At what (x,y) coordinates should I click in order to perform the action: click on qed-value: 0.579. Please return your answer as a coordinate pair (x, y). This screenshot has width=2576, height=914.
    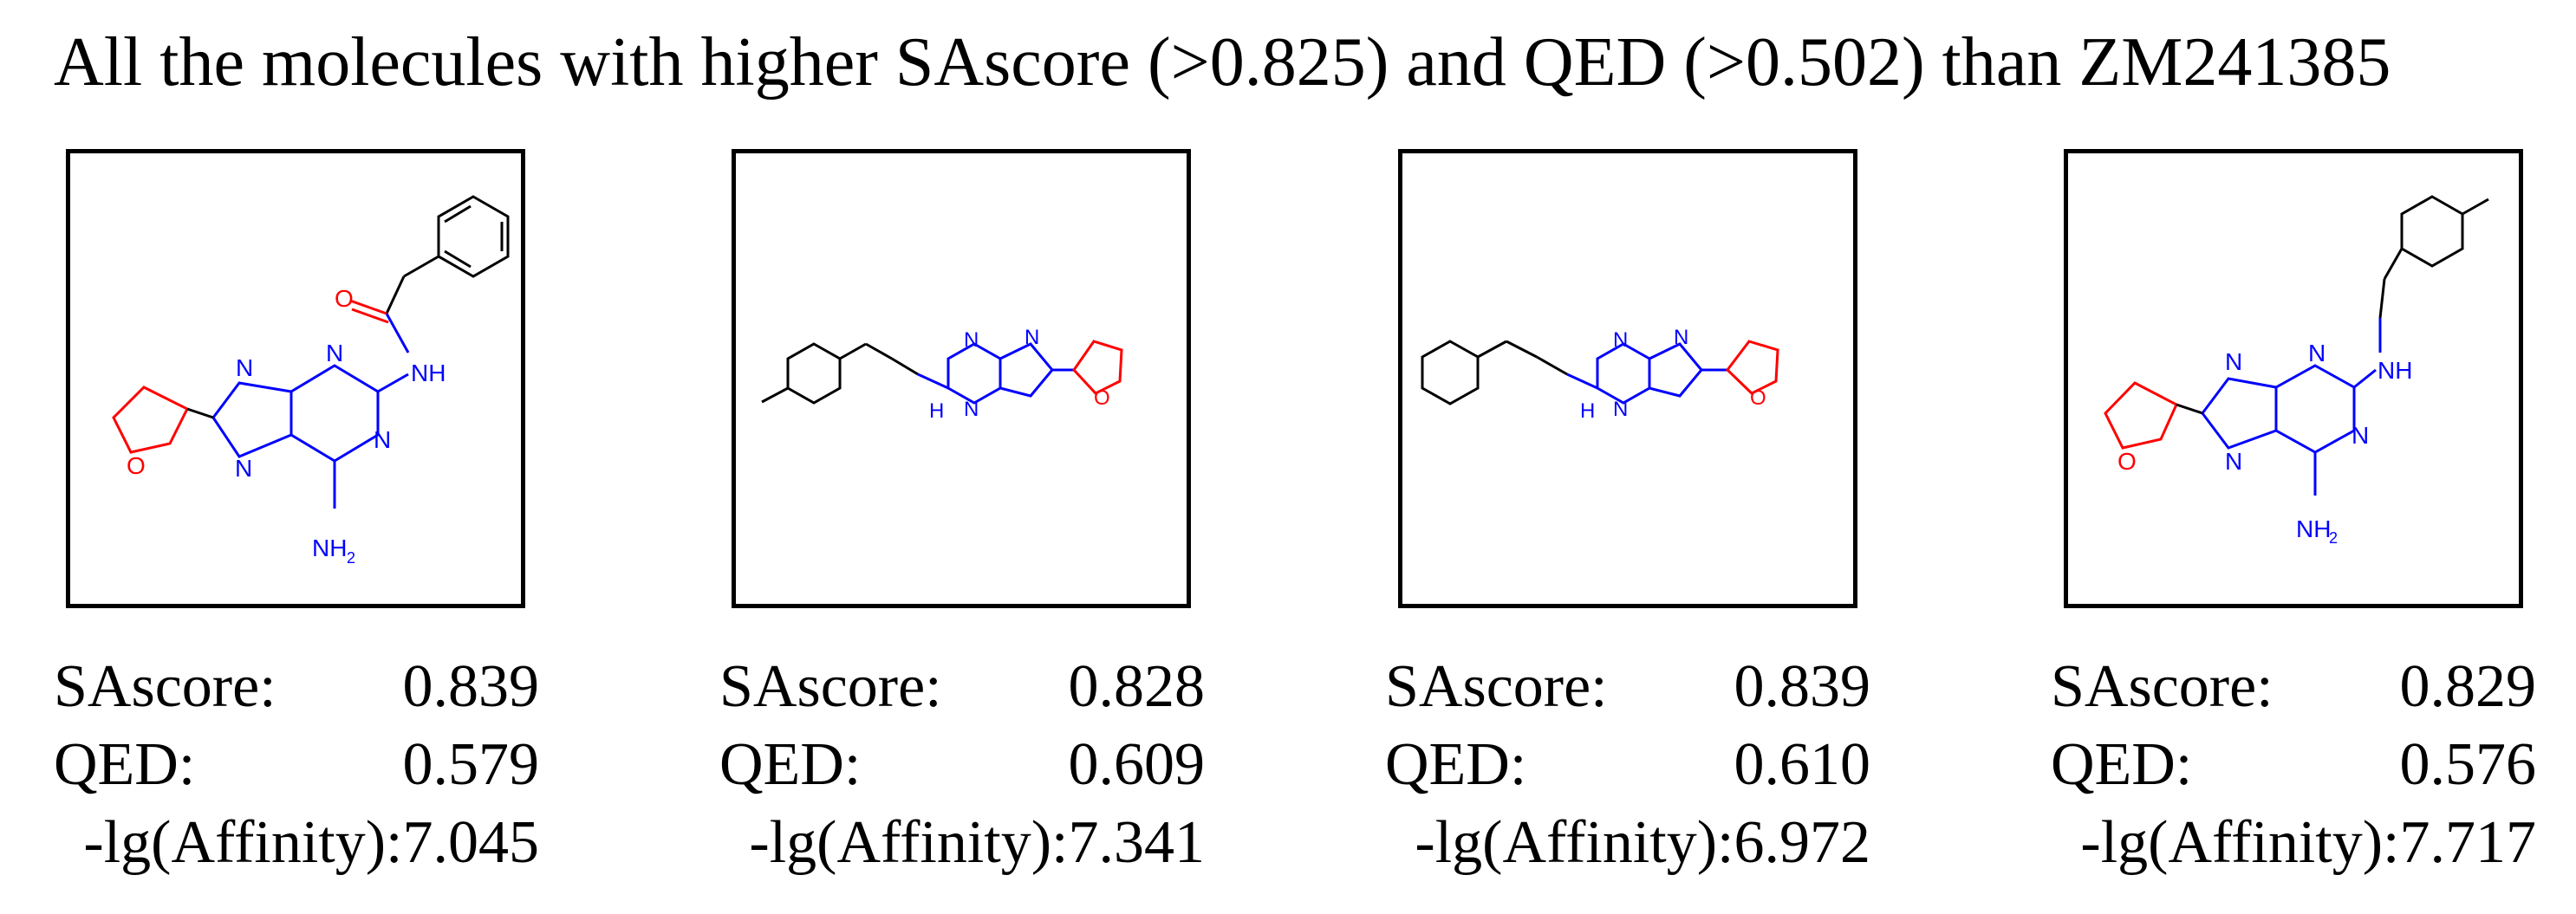
    Looking at the image, I should click on (471, 764).